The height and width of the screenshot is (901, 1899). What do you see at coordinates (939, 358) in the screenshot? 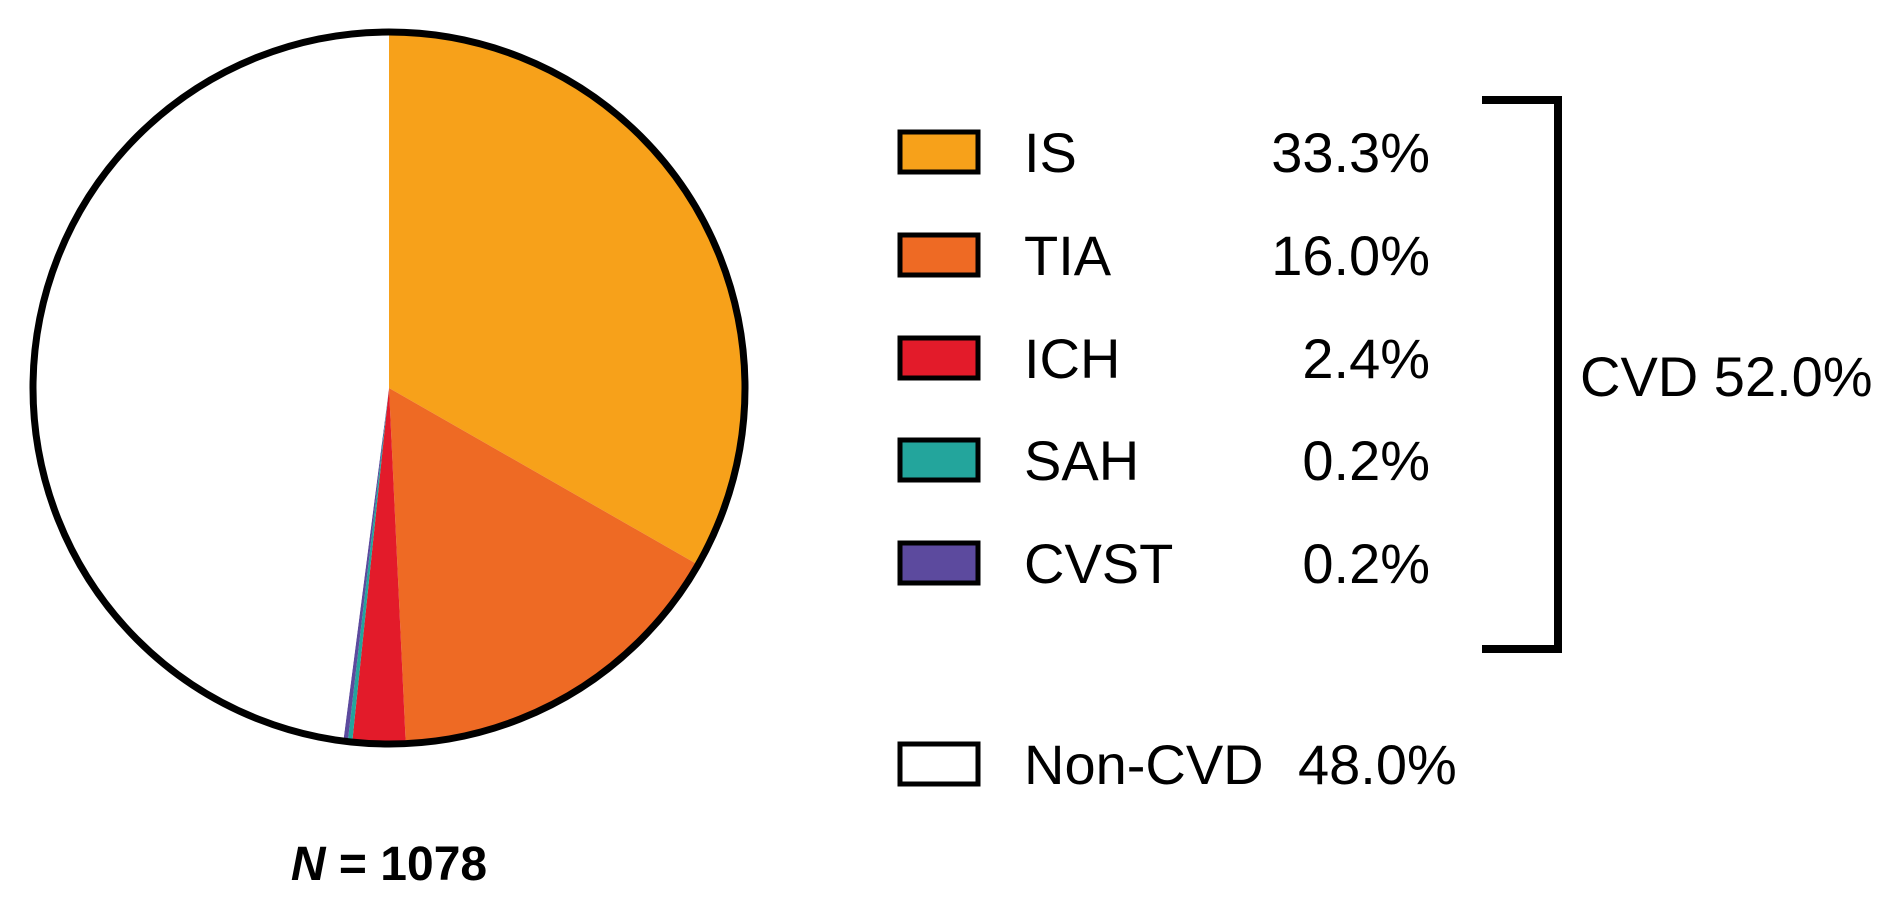
I see `legend-swatch-ich` at bounding box center [939, 358].